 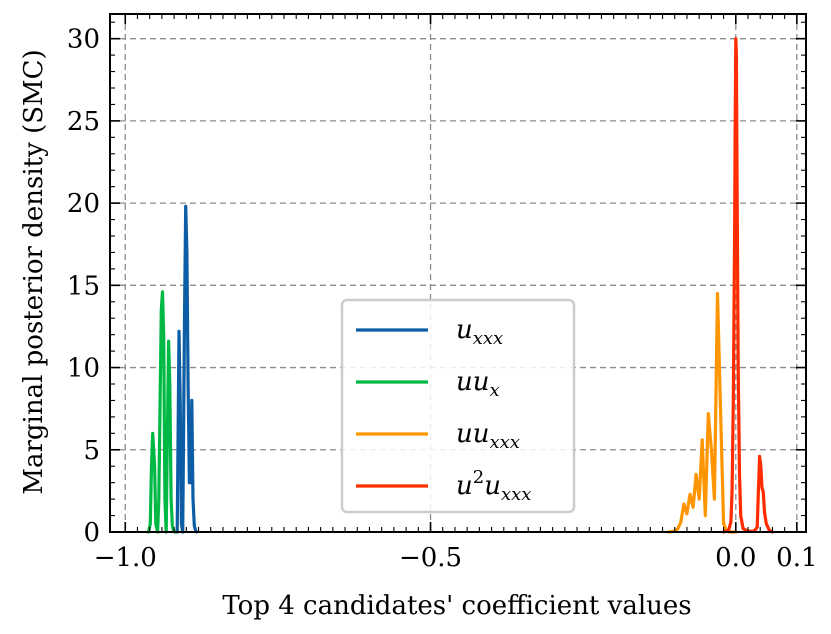 I want to click on y-axis-label: Marginal posterior density (SMC), so click(x=34, y=271).